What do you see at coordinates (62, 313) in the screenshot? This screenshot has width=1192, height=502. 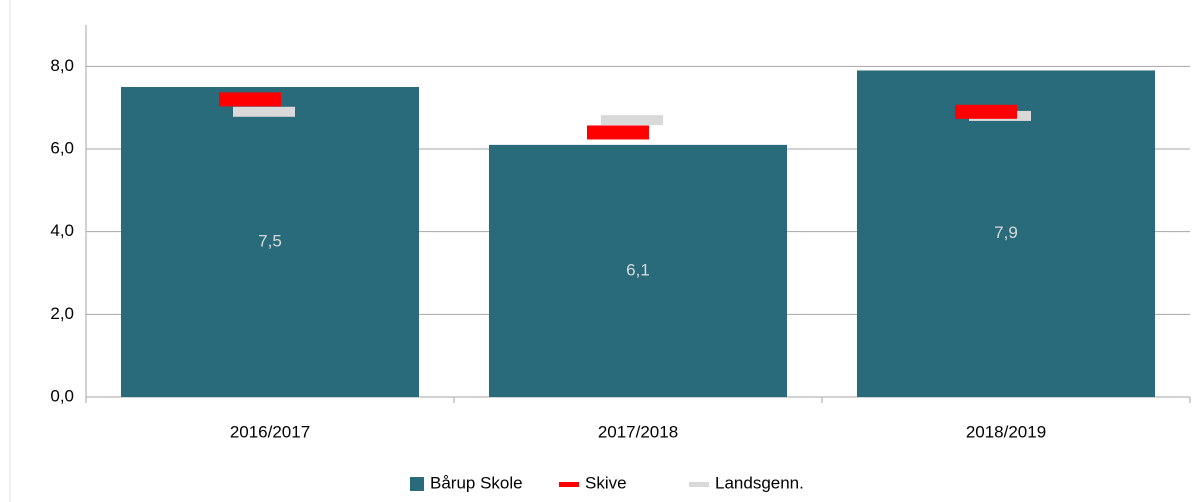 I see `y-tick-label: 2,0` at bounding box center [62, 313].